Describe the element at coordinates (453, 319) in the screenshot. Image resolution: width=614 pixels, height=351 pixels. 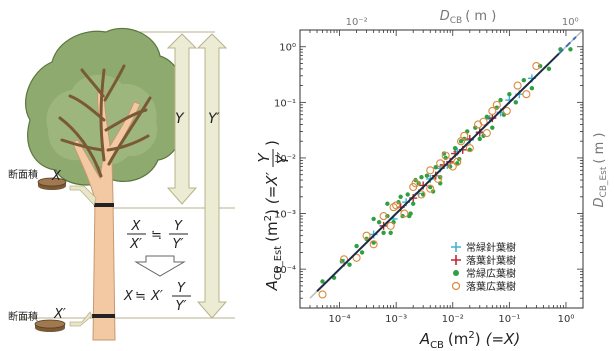
I see `x-tick-label: 10⁻²` at that location.